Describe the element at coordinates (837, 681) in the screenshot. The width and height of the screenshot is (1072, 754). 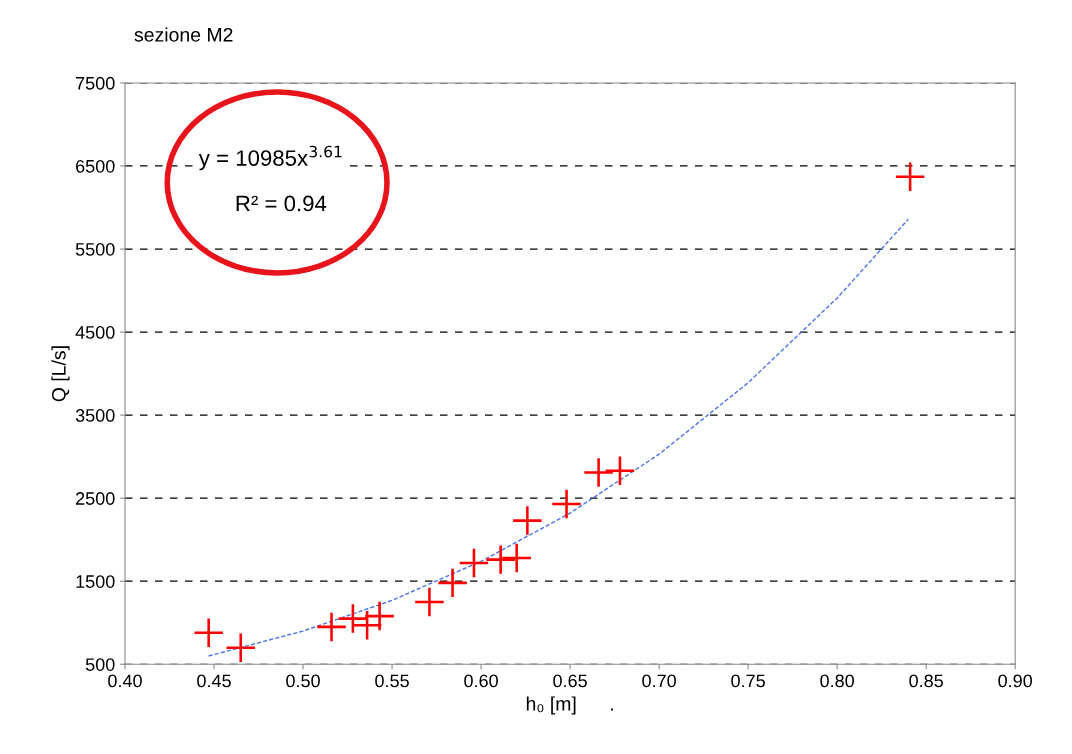
I see `x-tick-label: 0.80` at that location.